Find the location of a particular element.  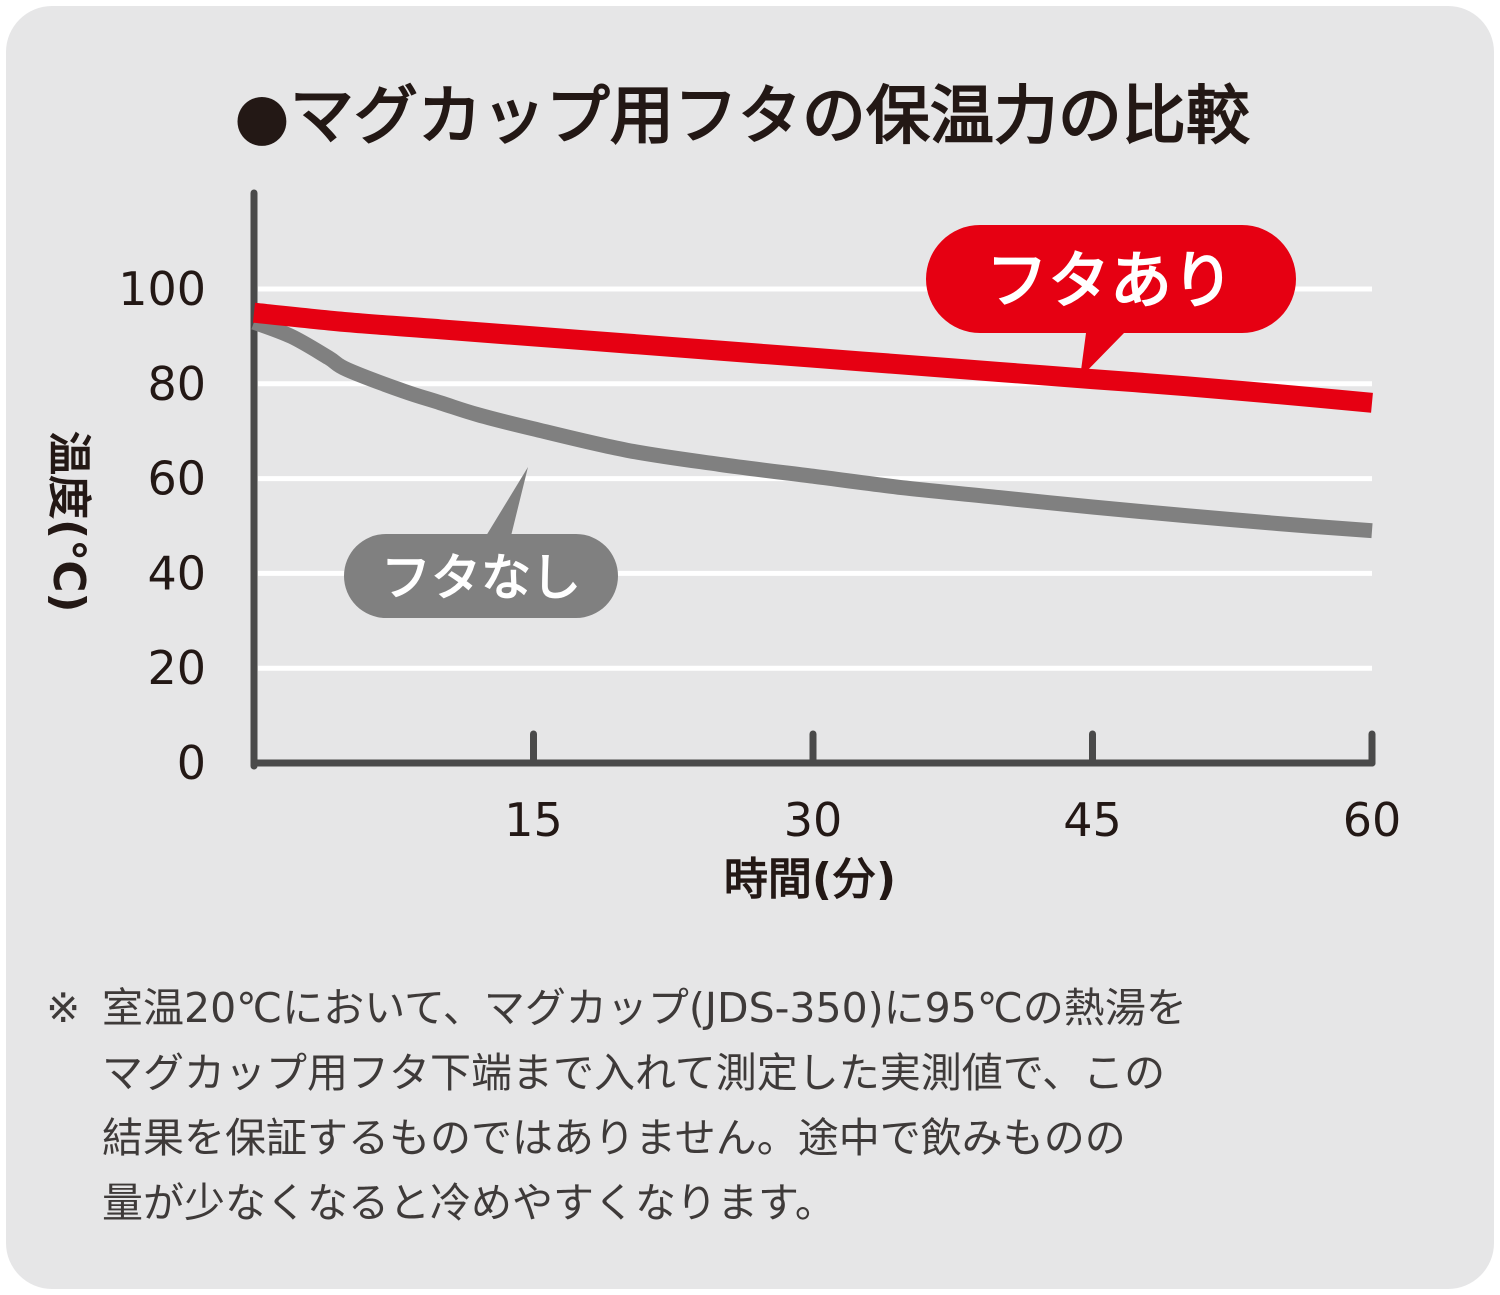

y-tick-label: 40 is located at coordinates (176, 573).